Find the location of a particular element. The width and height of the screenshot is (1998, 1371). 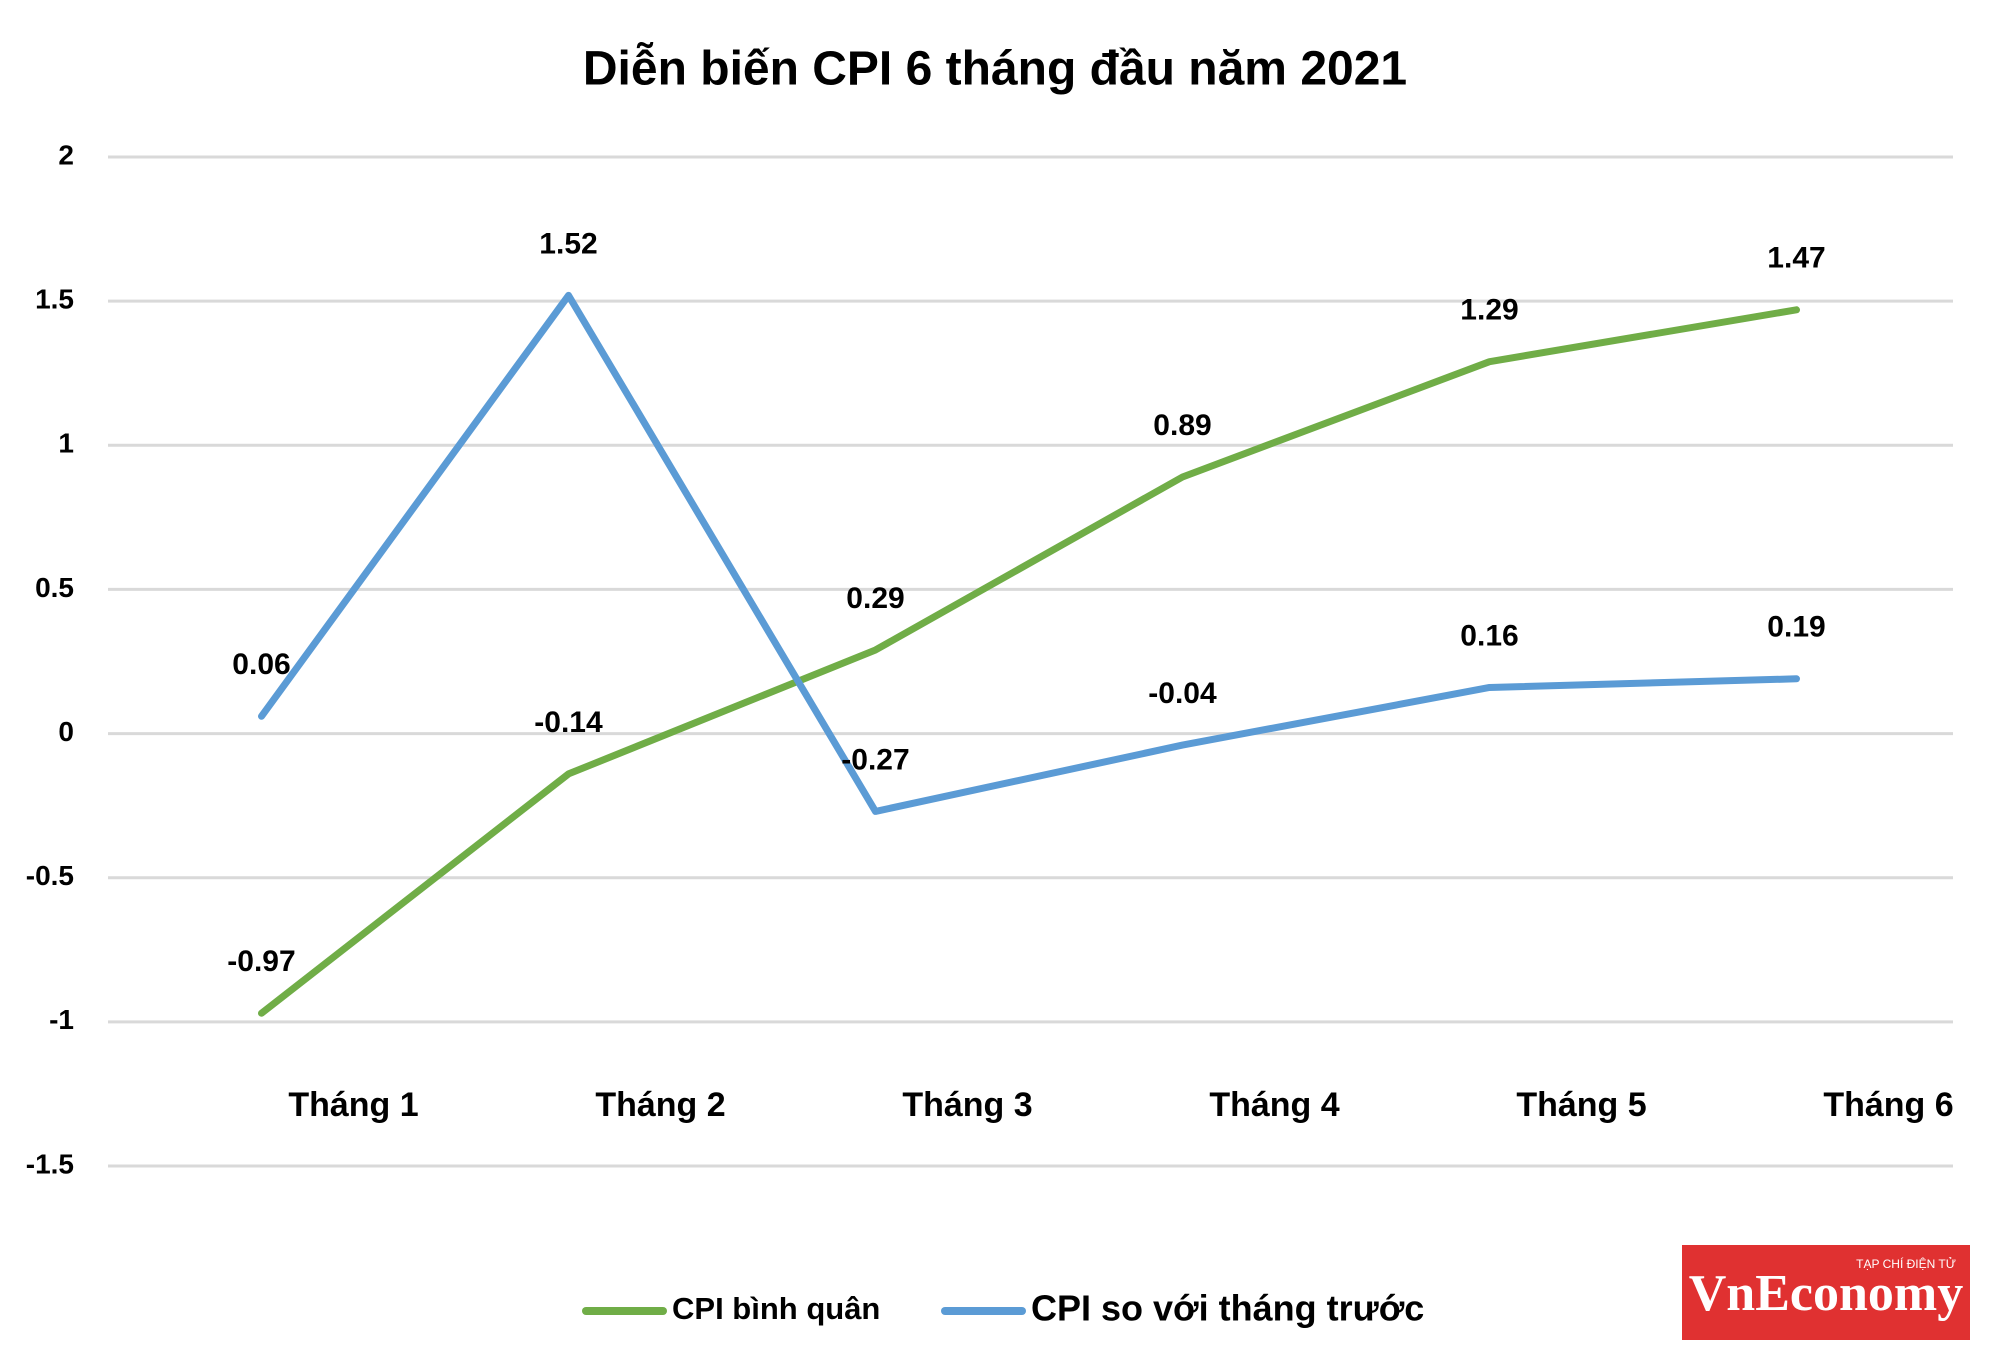

data-label: 0.16 is located at coordinates (1489, 635).